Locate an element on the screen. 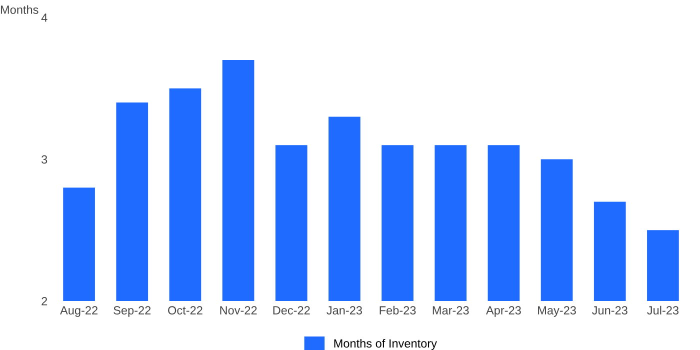 Image resolution: width=700 pixels, height=350 pixels. x-tick-label: Jul-23 is located at coordinates (663, 310).